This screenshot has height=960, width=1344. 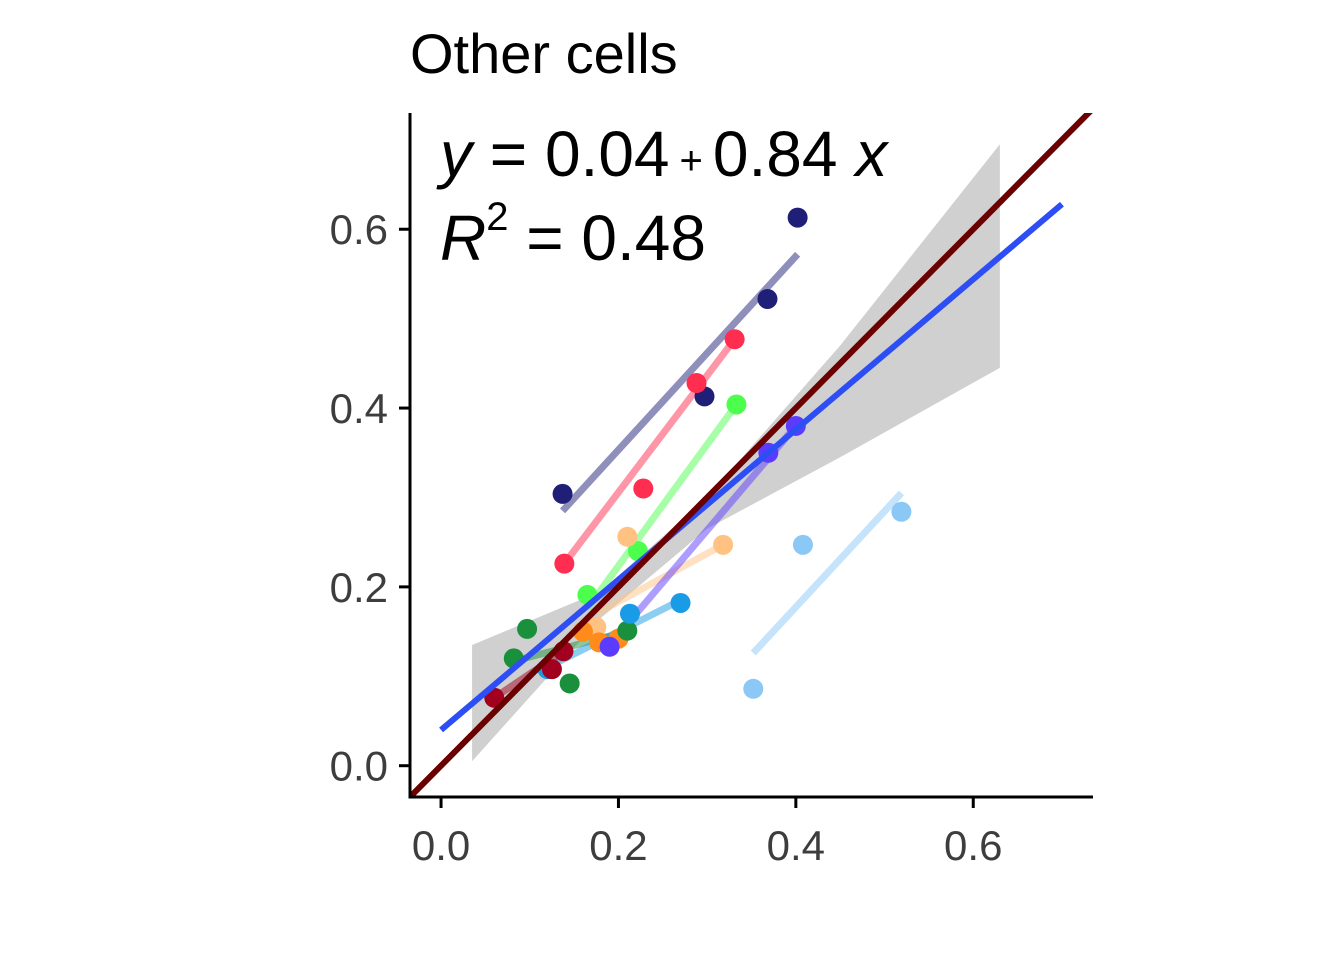 What do you see at coordinates (607, 238) in the screenshot?
I see `r-squared-value: = 0.48` at bounding box center [607, 238].